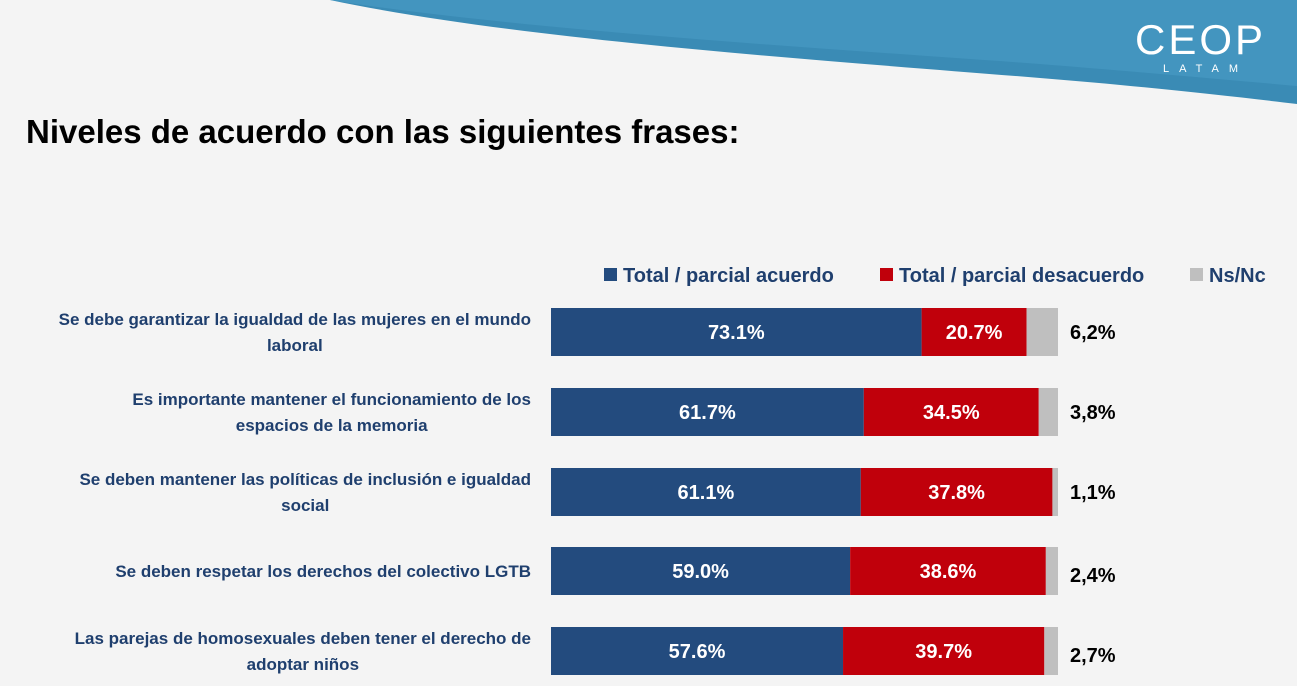  I want to click on data-label-nsnc: 2,4%, so click(1093, 576).